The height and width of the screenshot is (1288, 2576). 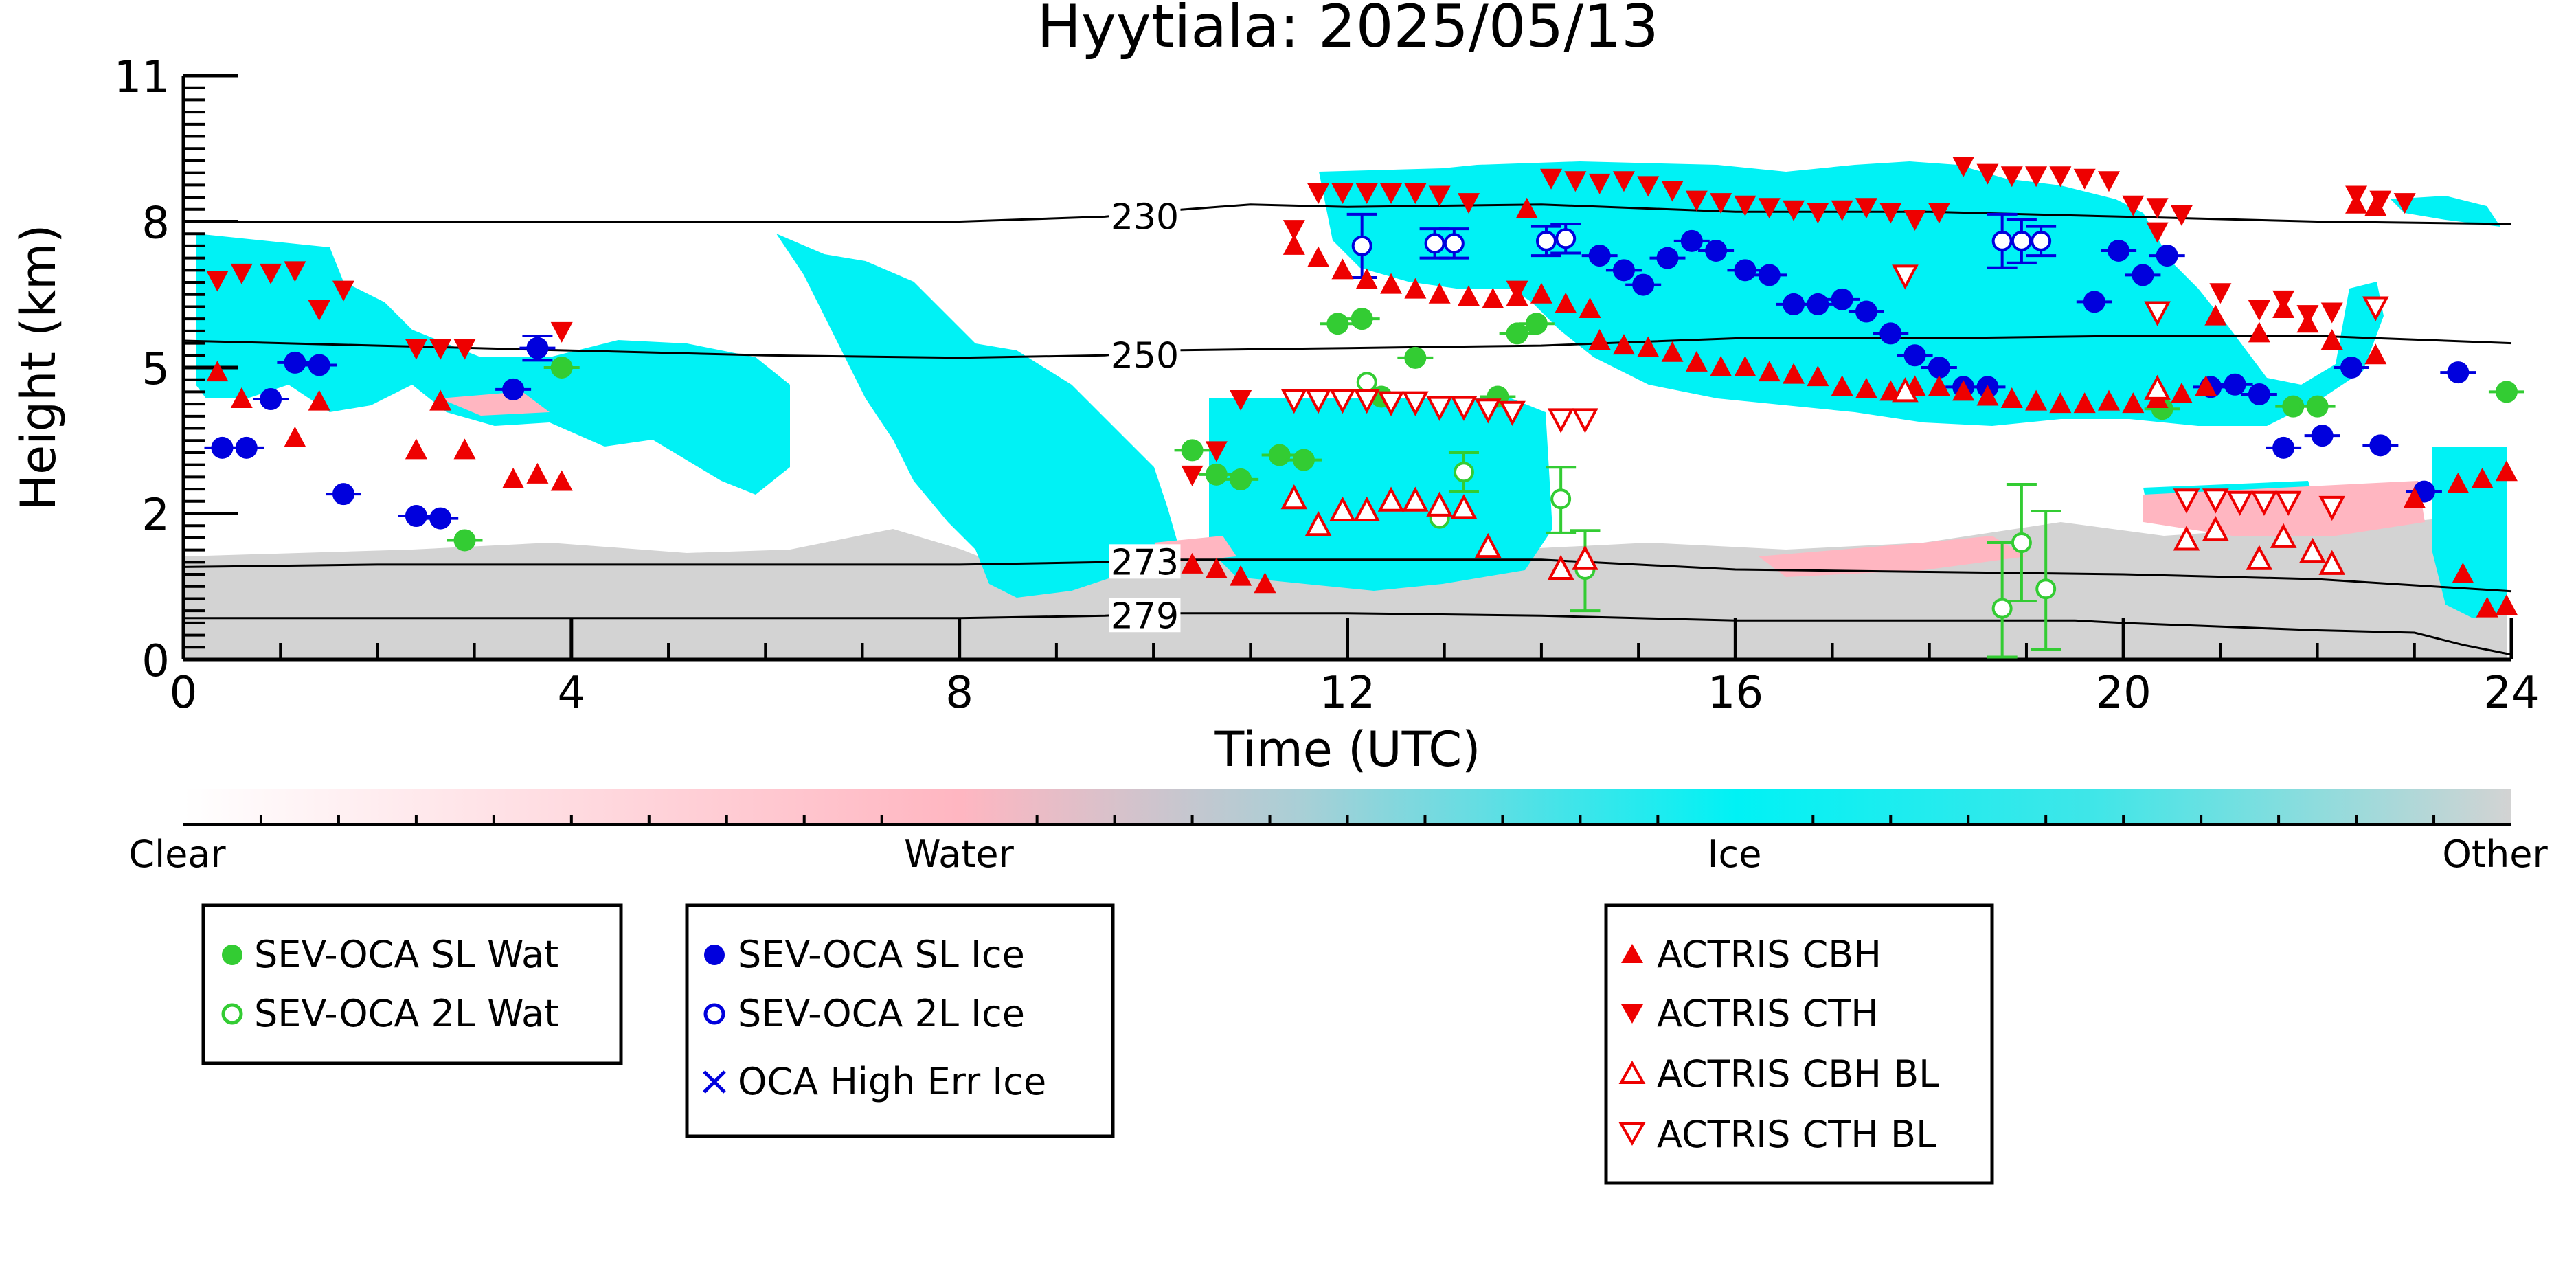 What do you see at coordinates (900, 1020) in the screenshot?
I see `legend-ice-box` at bounding box center [900, 1020].